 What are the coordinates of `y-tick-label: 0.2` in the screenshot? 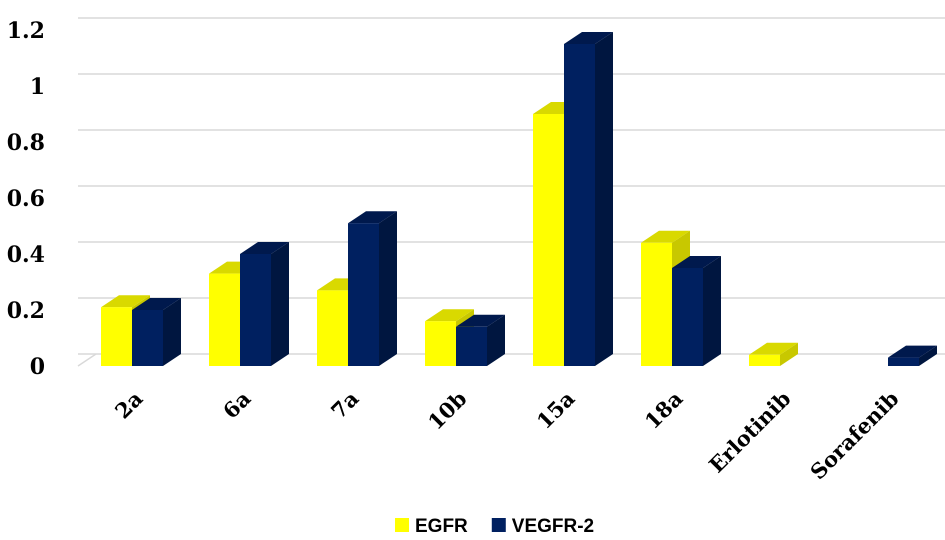 It's located at (26, 311).